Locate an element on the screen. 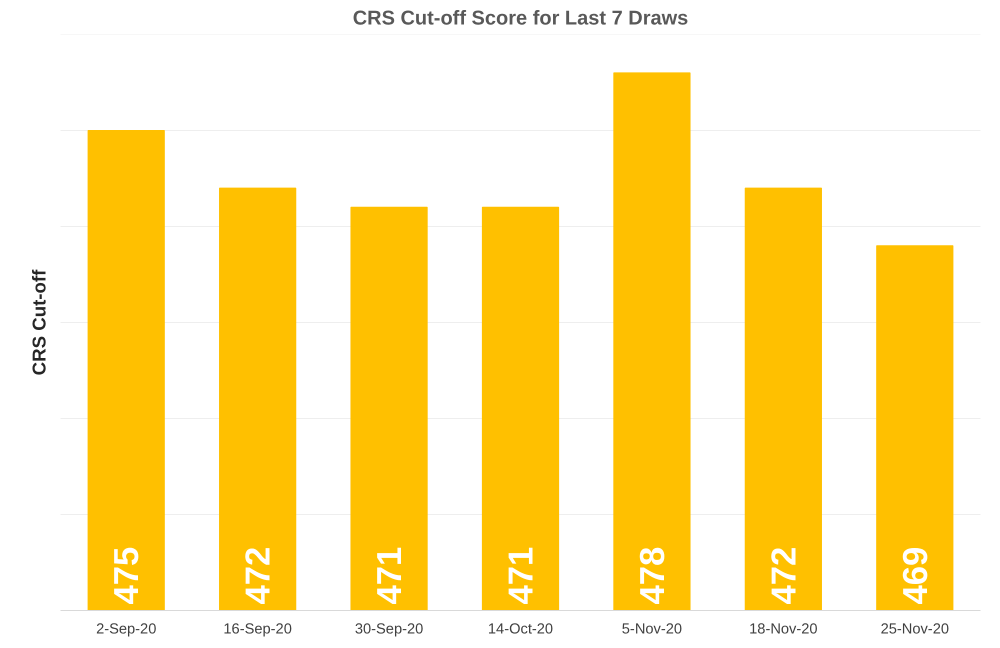 Image resolution: width=1000 pixels, height=648 pixels. x-tick-label: 30-Sep-20 is located at coordinates (389, 630).